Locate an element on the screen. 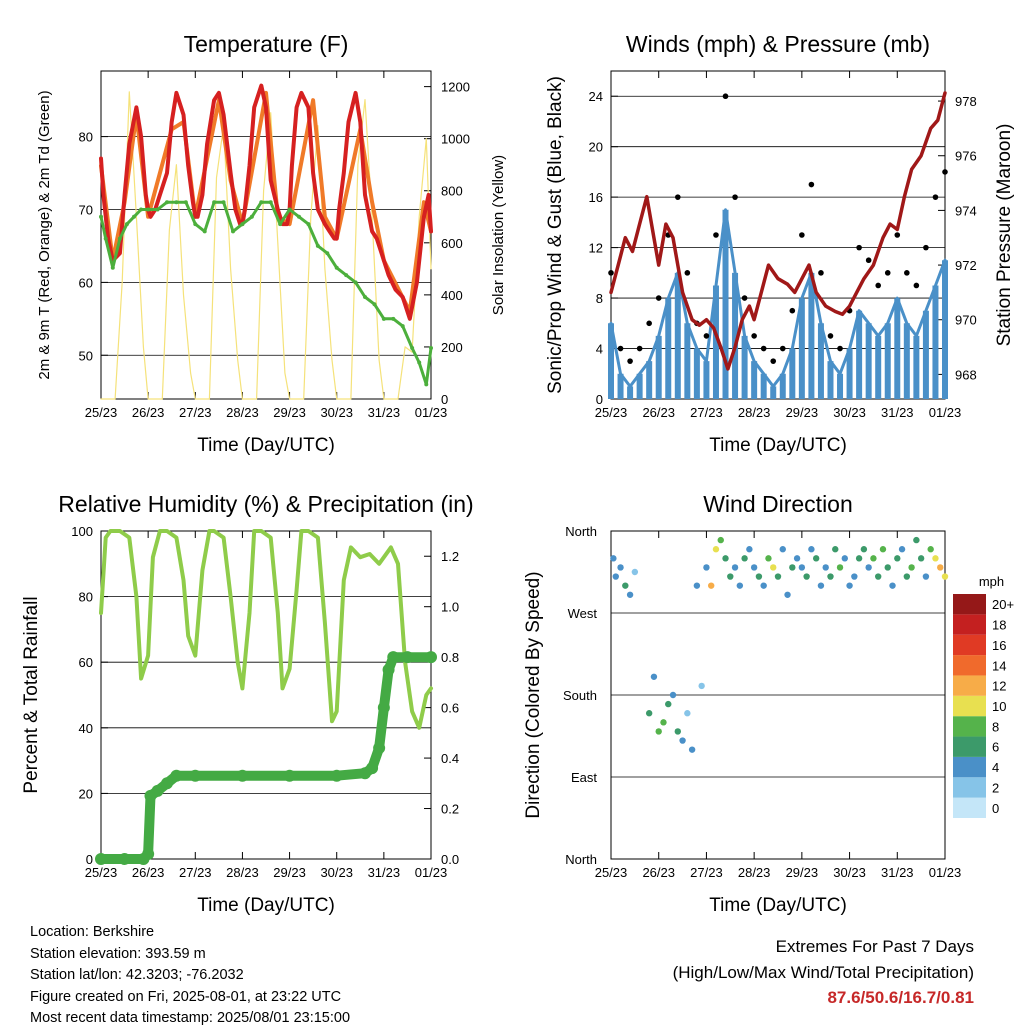  y2-tick-label: 968 is located at coordinates (966, 374).